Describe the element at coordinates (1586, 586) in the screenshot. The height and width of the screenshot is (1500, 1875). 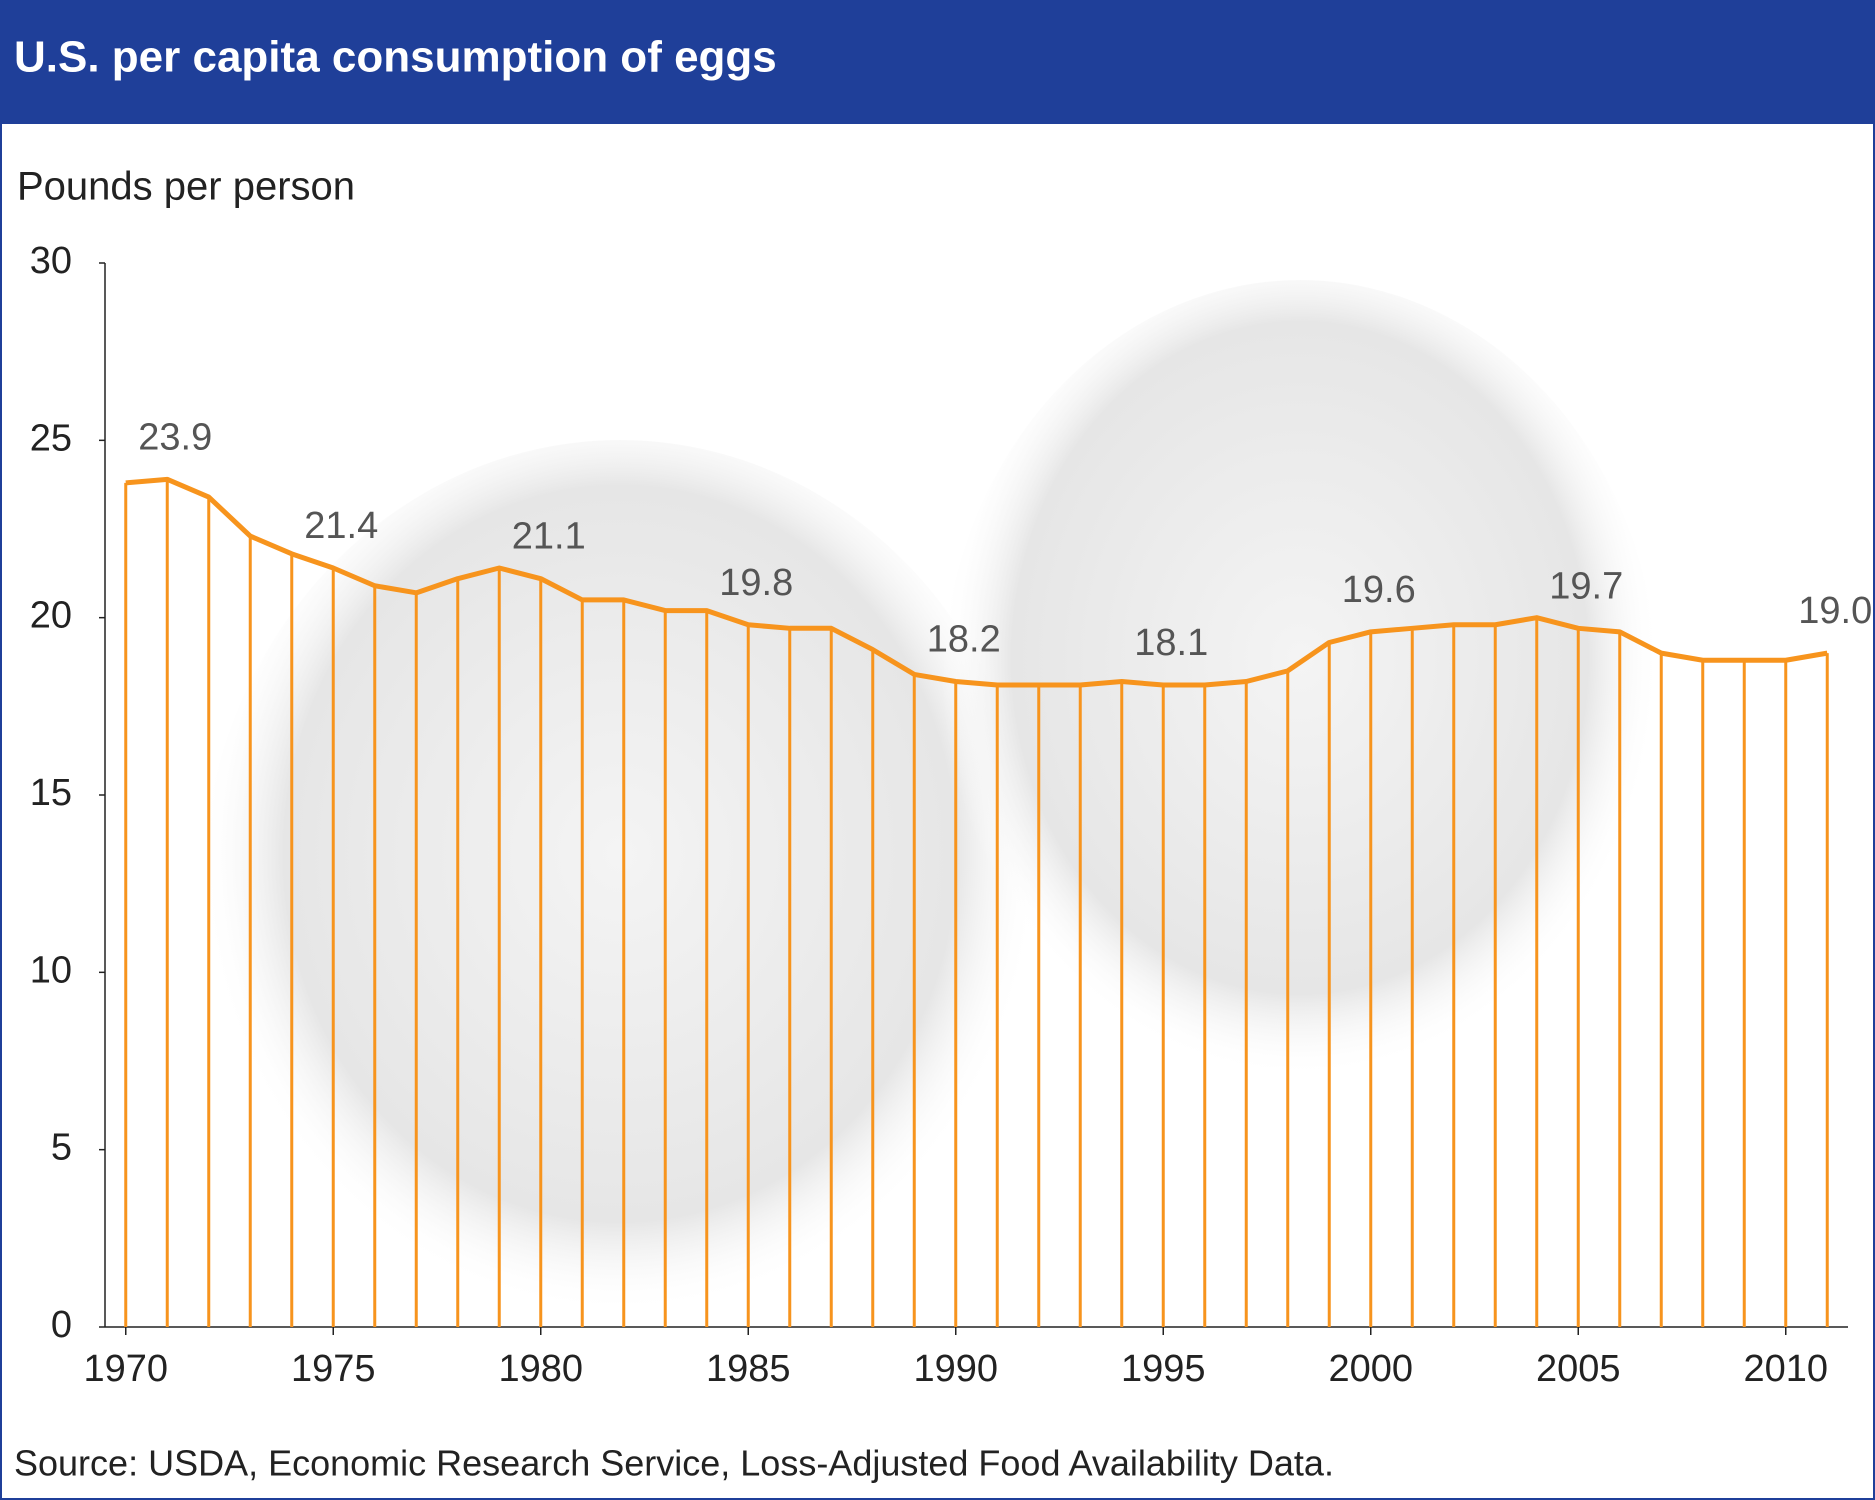
I see `data-label: 19.7` at that location.